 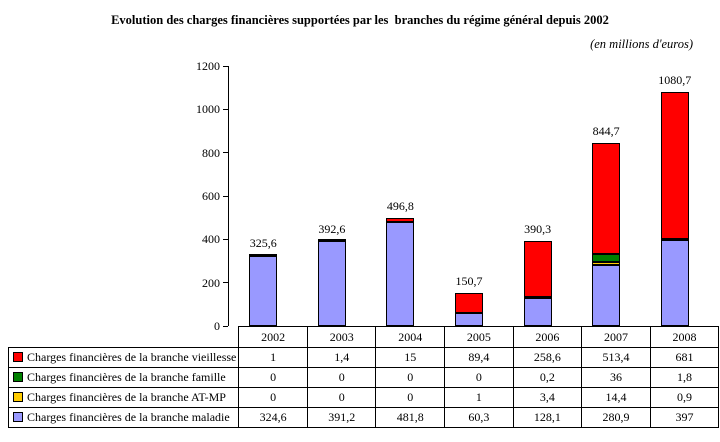 What do you see at coordinates (123, 397) in the screenshot?
I see `series-label-cell: Charges financières de la branche AT-MP` at bounding box center [123, 397].